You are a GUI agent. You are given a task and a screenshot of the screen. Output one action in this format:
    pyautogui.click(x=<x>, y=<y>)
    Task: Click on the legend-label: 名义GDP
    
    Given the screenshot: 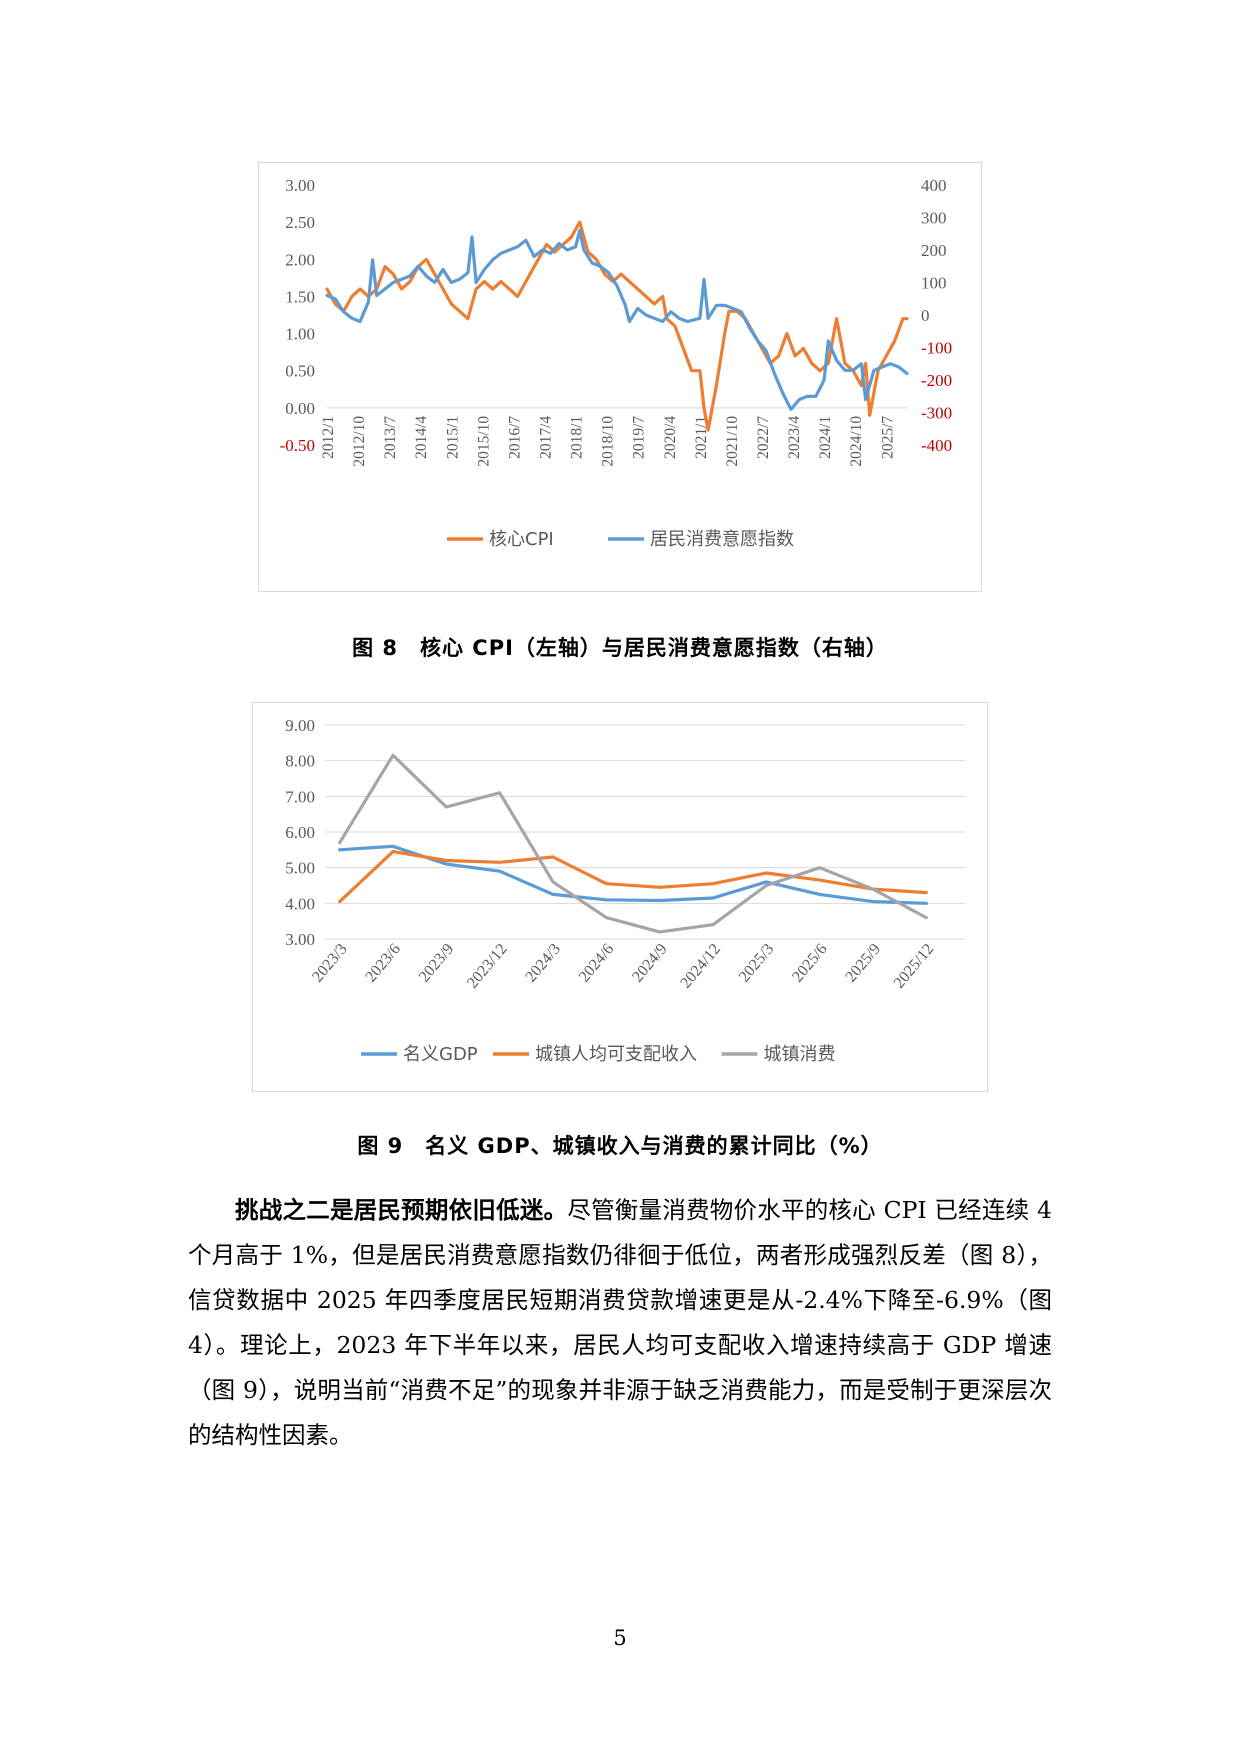 What is the action you would take?
    pyautogui.click(x=440, y=1054)
    